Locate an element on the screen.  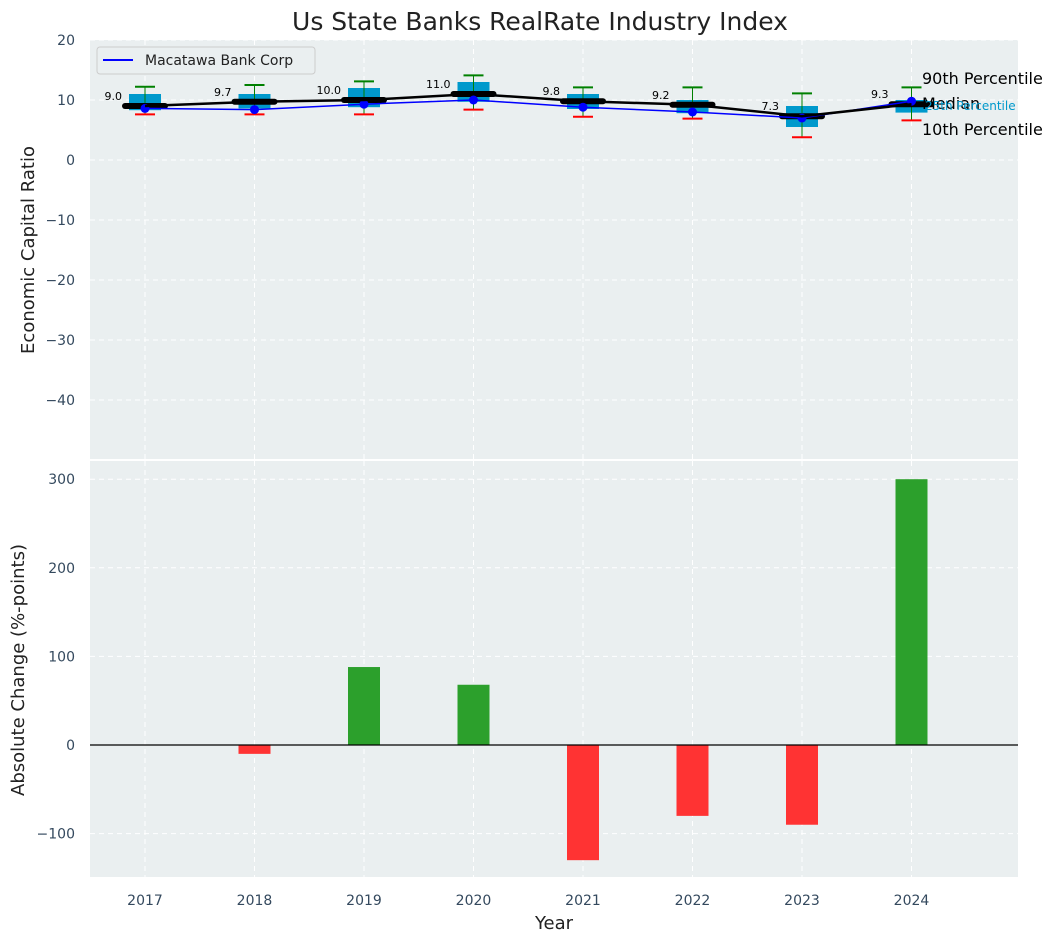
legend: Macatawa Bank Corp is located at coordinates (206, 60).